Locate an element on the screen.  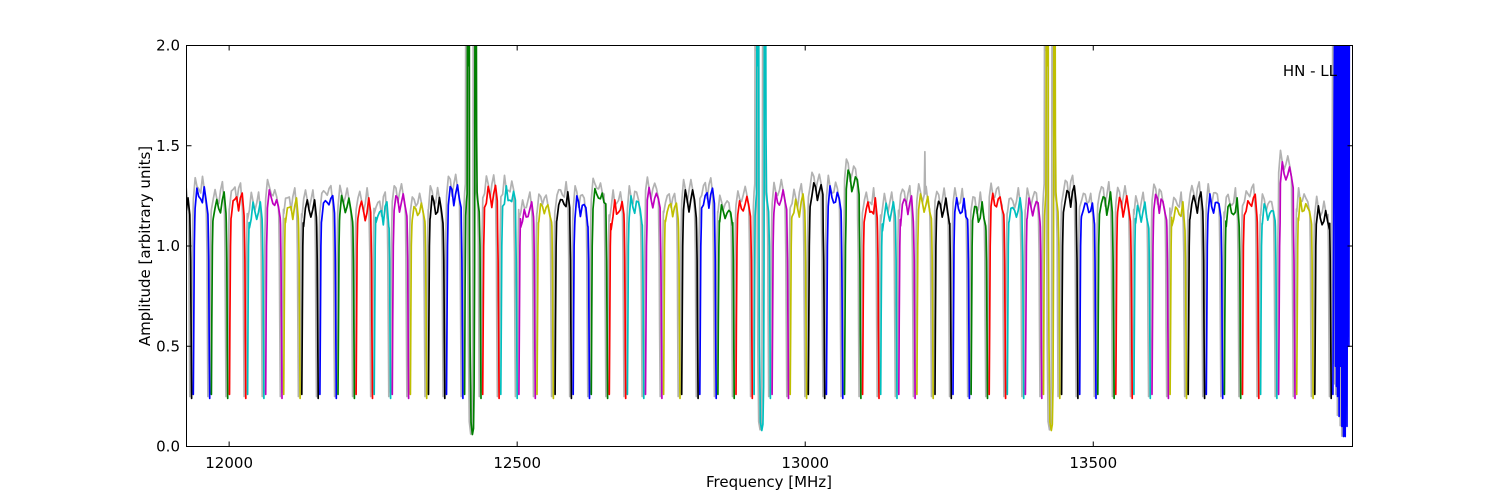
y-tick-label: 0.0 is located at coordinates (168, 447).